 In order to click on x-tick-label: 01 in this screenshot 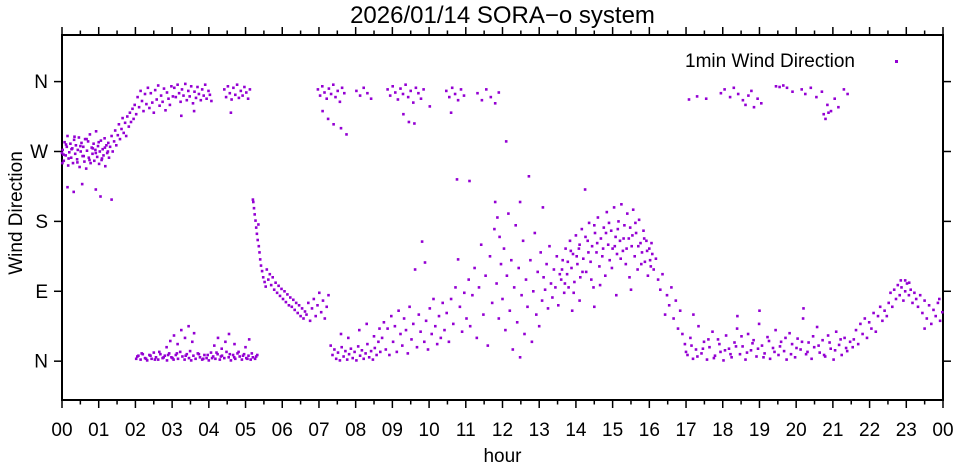, I will do `click(98, 430)`.